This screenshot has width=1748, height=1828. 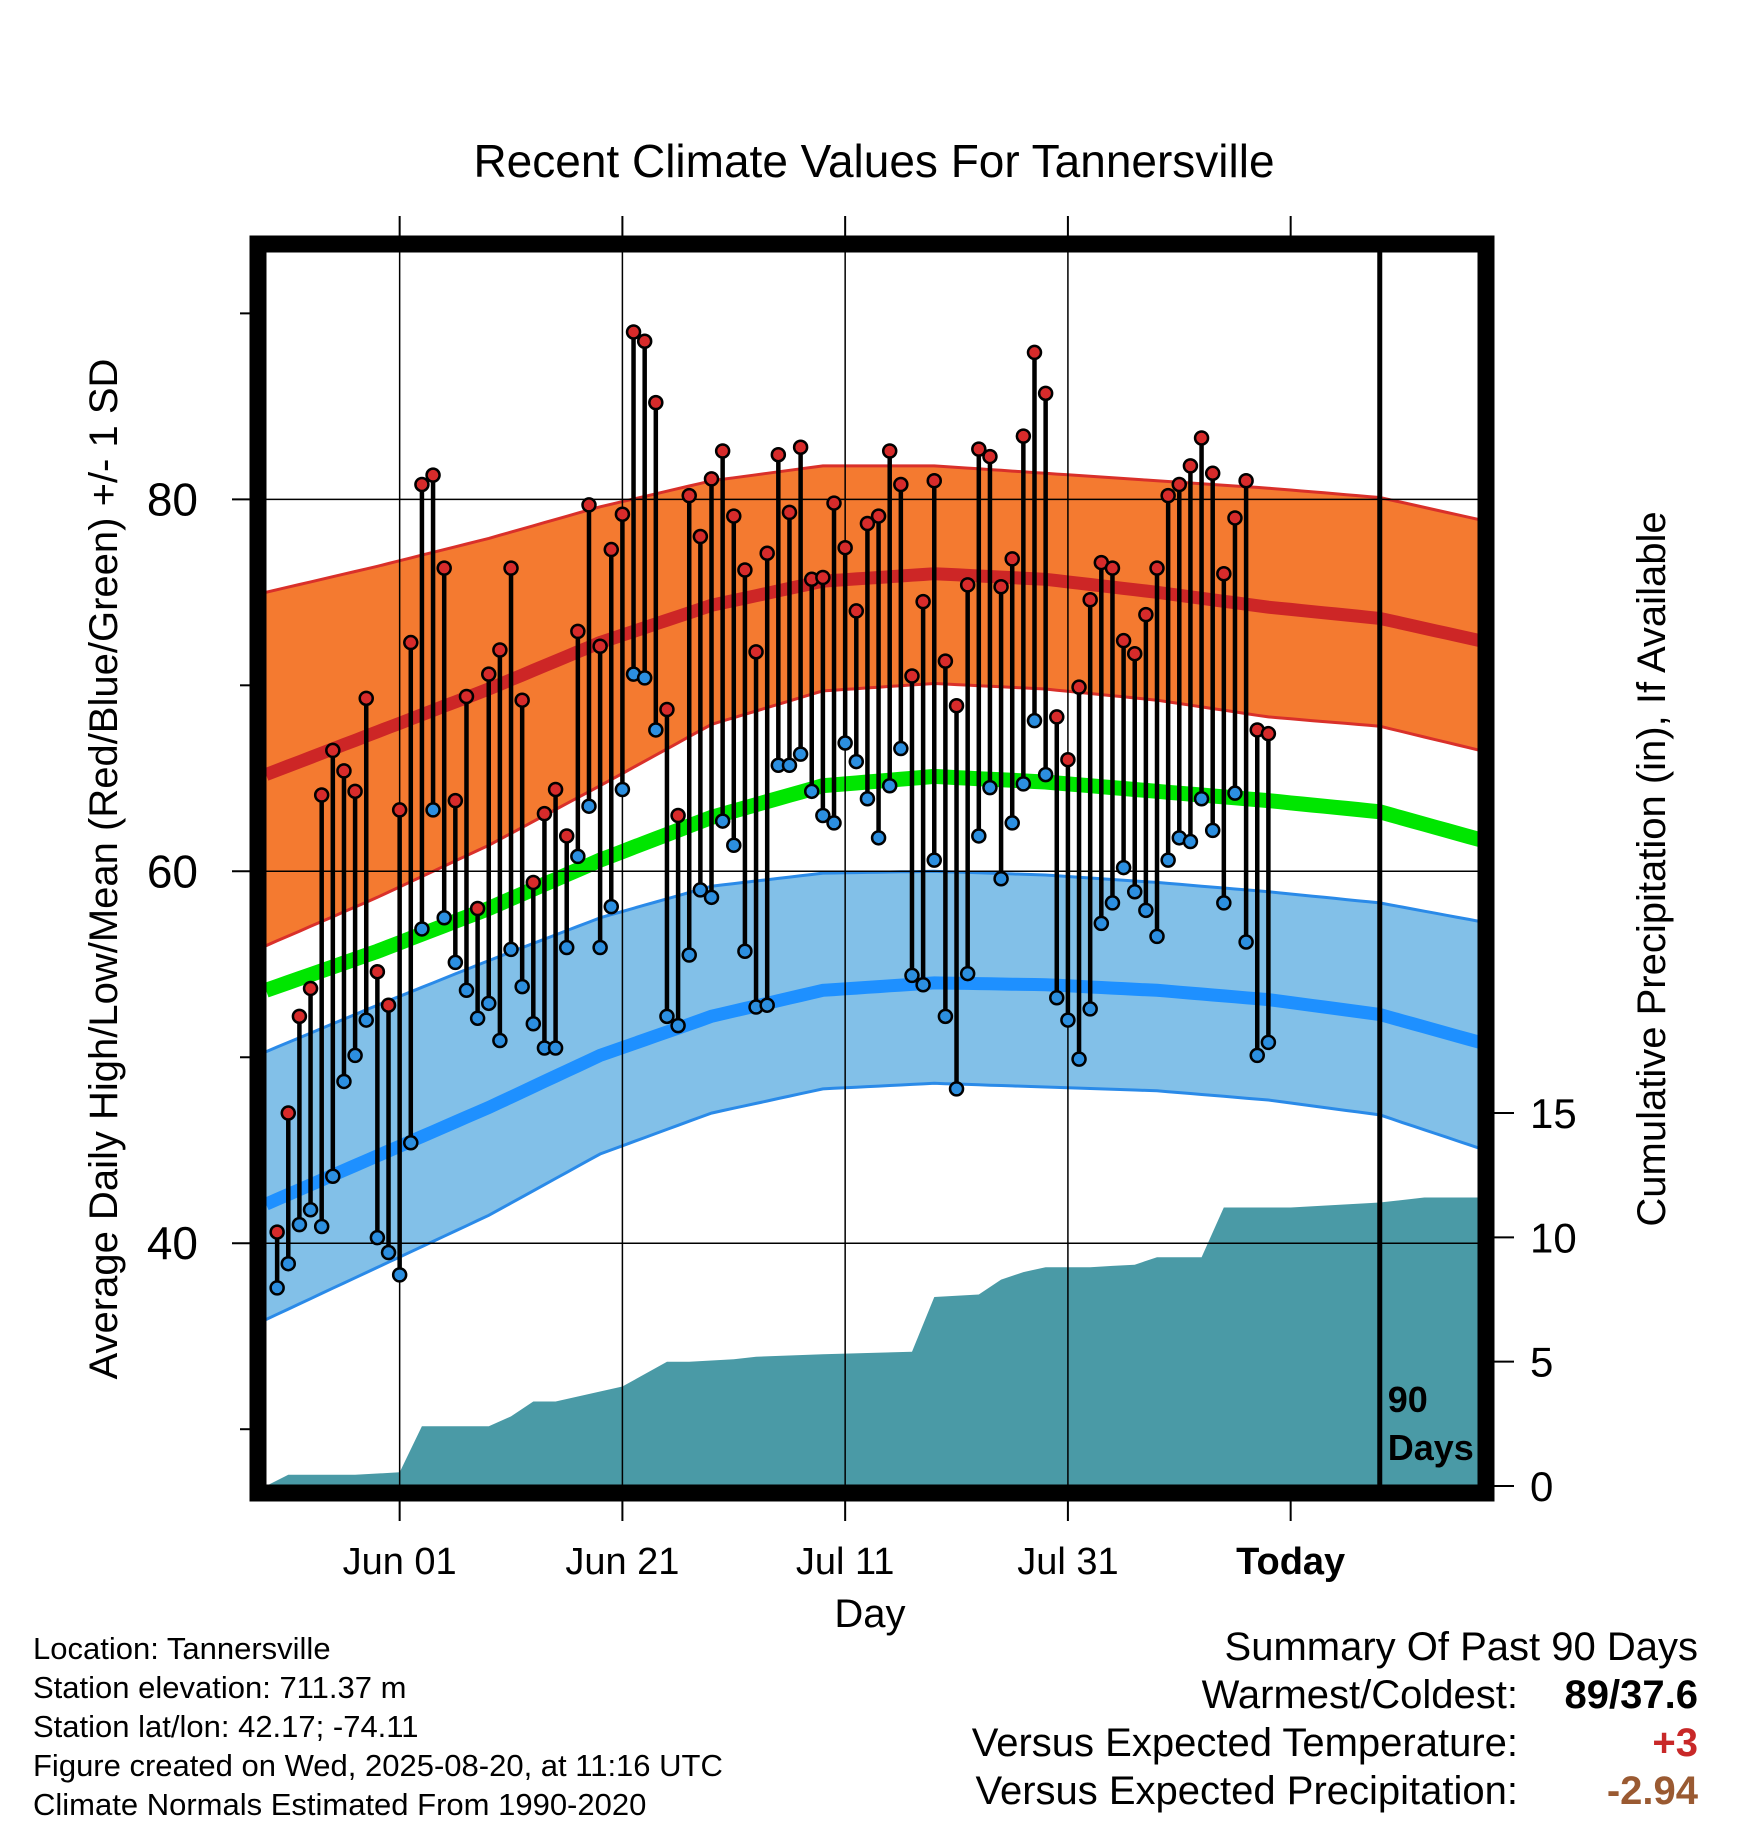 I want to click on summary-header: Summary Of Past 90 Days, so click(x=1461, y=1647).